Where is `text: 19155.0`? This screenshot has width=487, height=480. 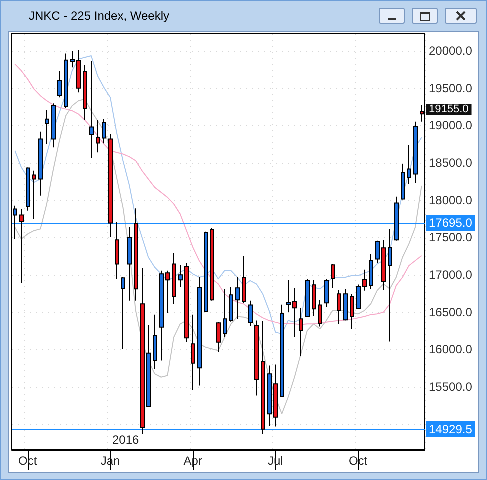 text: 19155.0 is located at coordinates (449, 110).